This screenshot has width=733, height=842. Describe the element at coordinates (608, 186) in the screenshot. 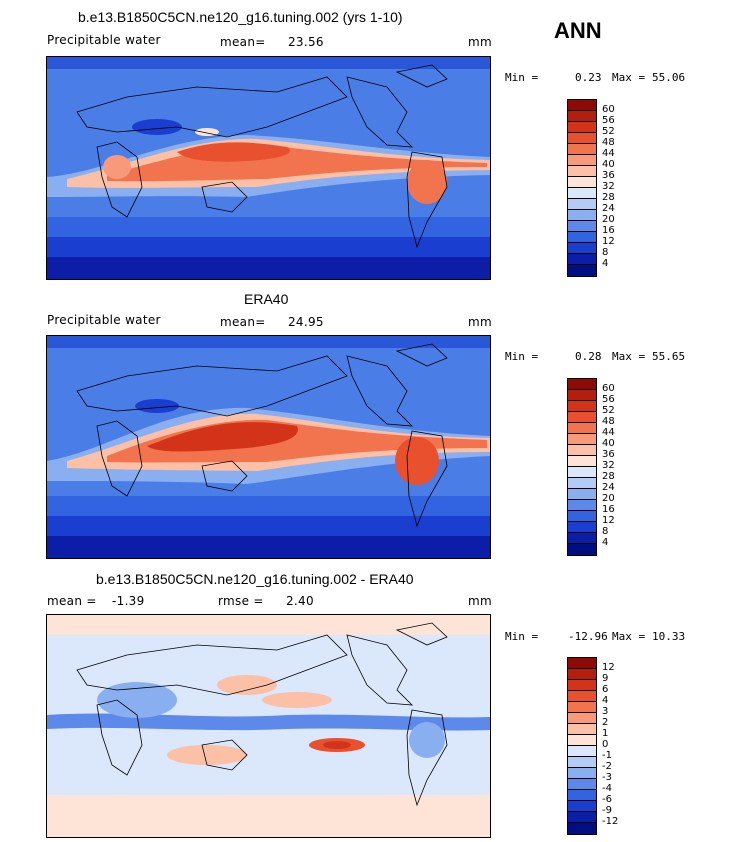

I see `panel-1-colorbar-label: 32` at that location.